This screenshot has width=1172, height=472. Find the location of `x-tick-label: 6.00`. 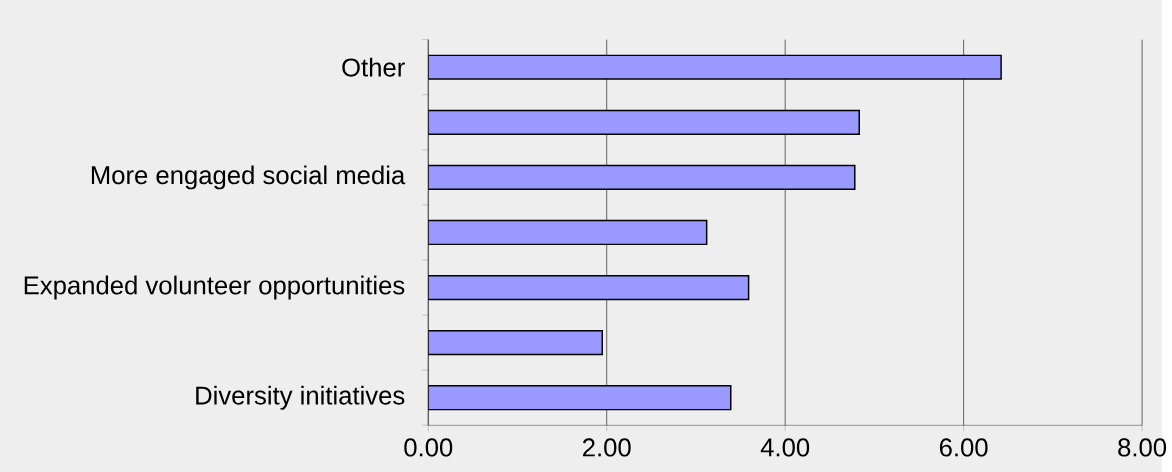

x-tick-label: 6.00 is located at coordinates (963, 447).